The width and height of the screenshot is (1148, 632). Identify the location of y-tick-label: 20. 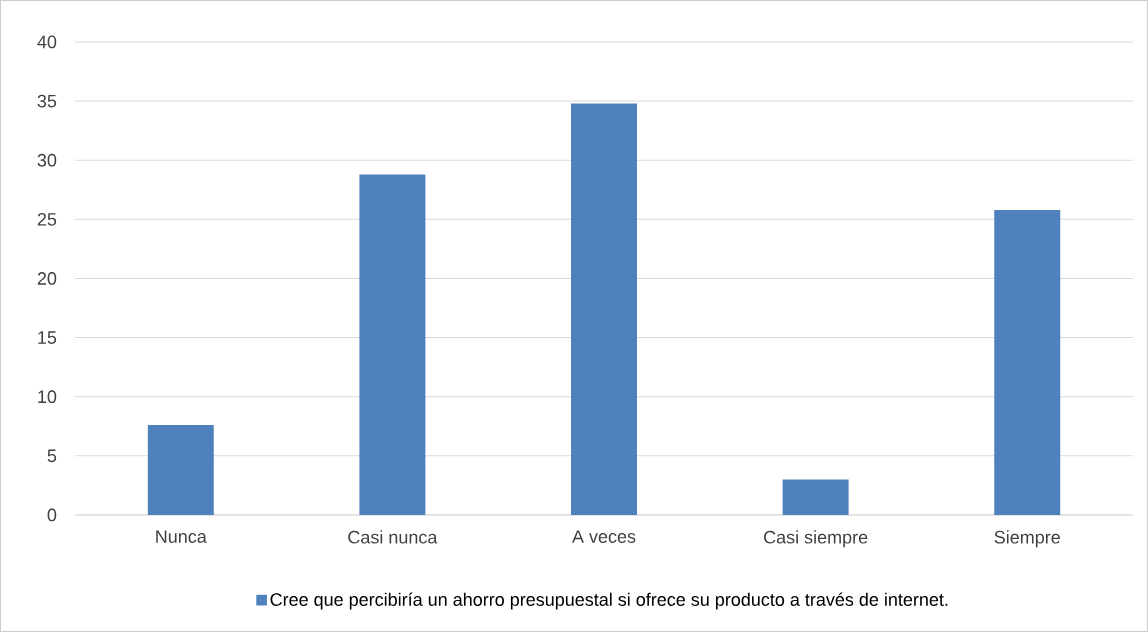
(47, 278).